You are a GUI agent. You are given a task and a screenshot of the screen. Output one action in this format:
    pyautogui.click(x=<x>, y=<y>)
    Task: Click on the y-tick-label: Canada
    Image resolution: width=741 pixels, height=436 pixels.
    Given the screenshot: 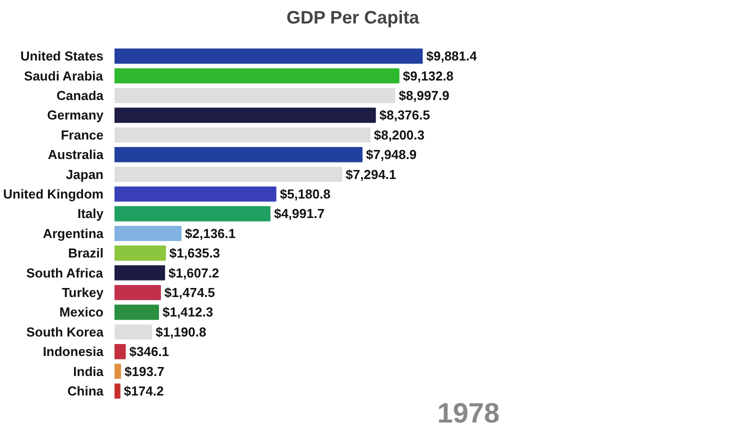 What is the action you would take?
    pyautogui.click(x=80, y=96)
    